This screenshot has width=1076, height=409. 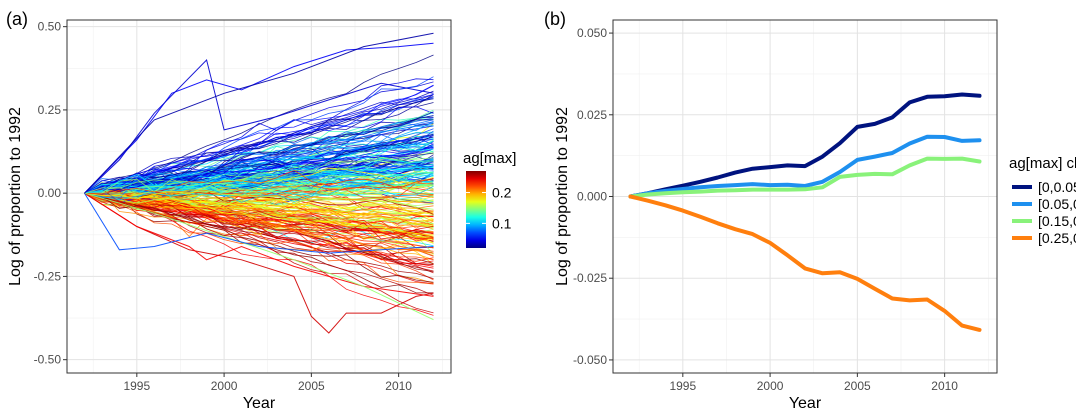 What do you see at coordinates (555, 19) in the screenshot?
I see `panel-label: (b)` at bounding box center [555, 19].